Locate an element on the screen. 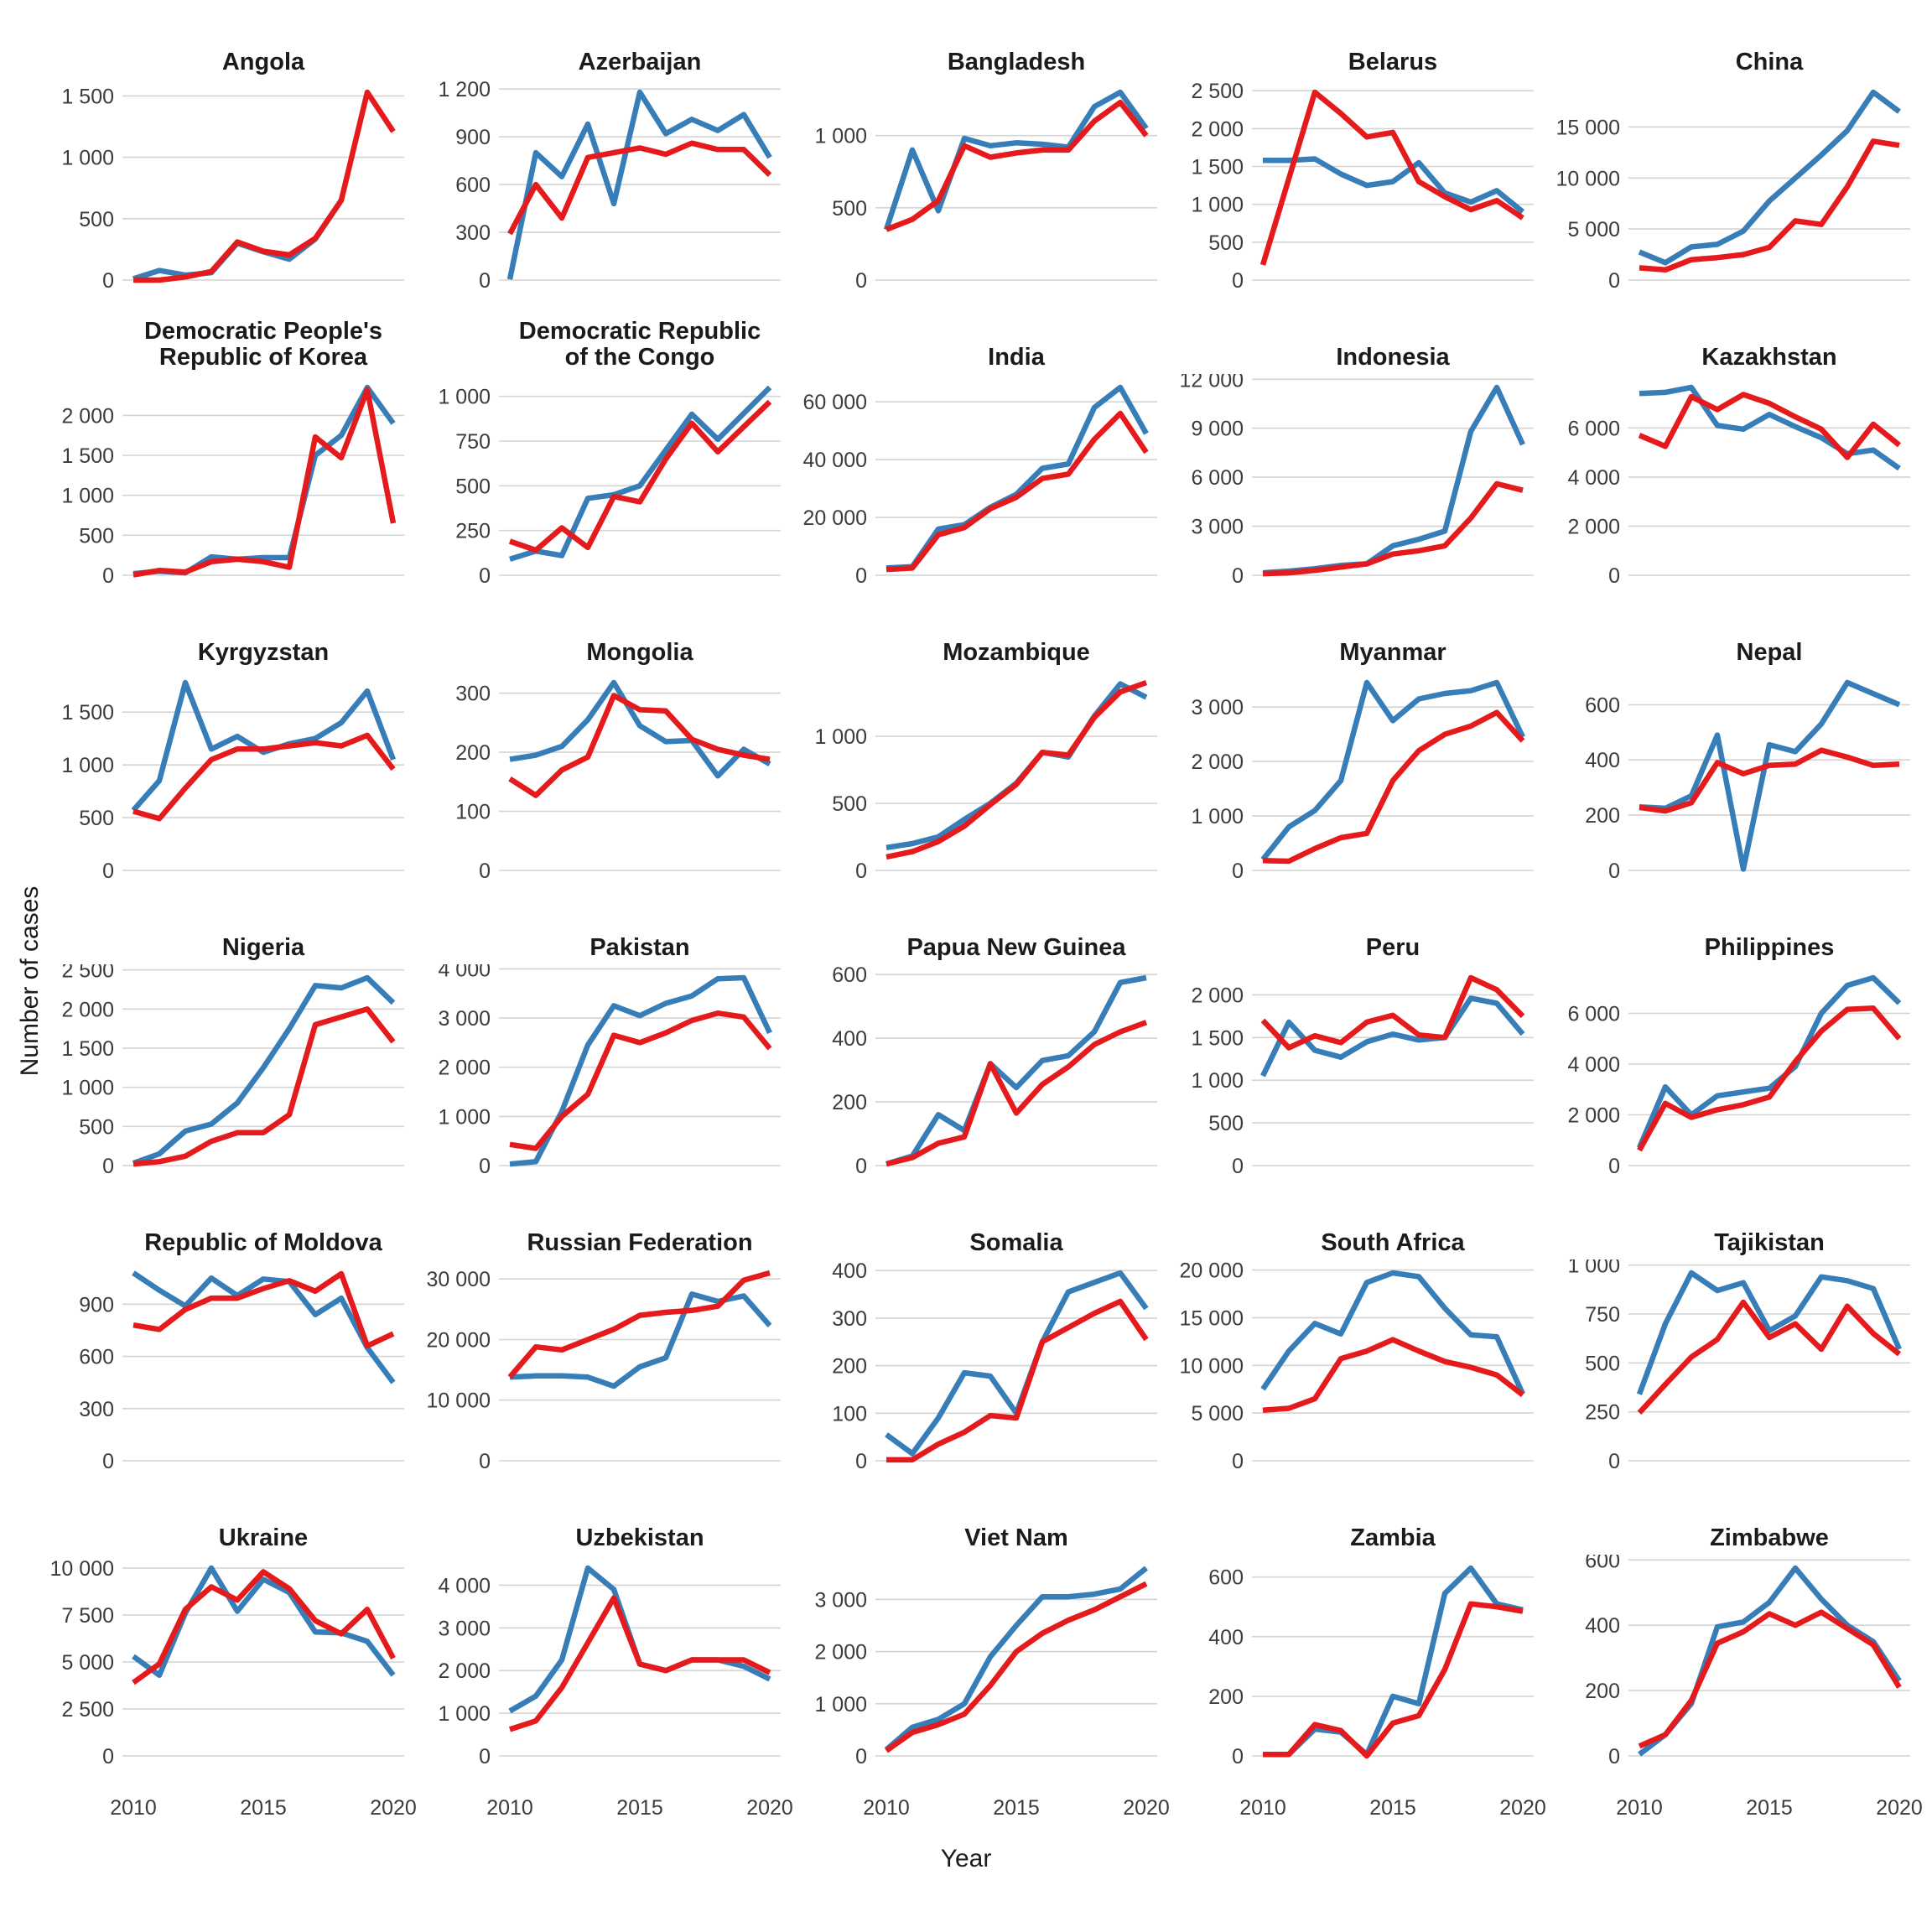  facet-chart-viet-nam: 0 1 000 2 000 3 000 is located at coordinates (986, 1666).